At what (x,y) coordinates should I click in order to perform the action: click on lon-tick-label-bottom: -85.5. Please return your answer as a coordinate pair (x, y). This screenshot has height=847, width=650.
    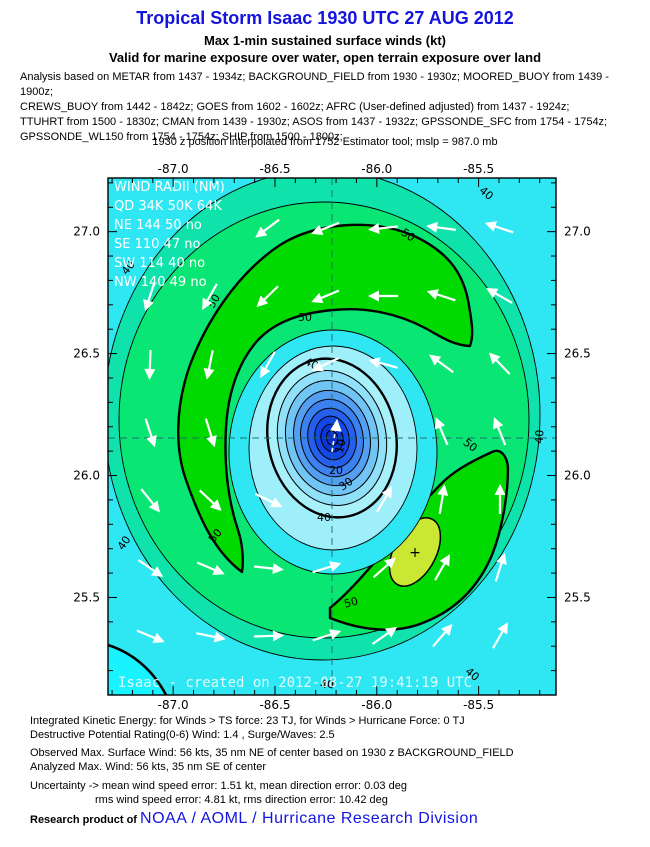
    Looking at the image, I should click on (478, 705).